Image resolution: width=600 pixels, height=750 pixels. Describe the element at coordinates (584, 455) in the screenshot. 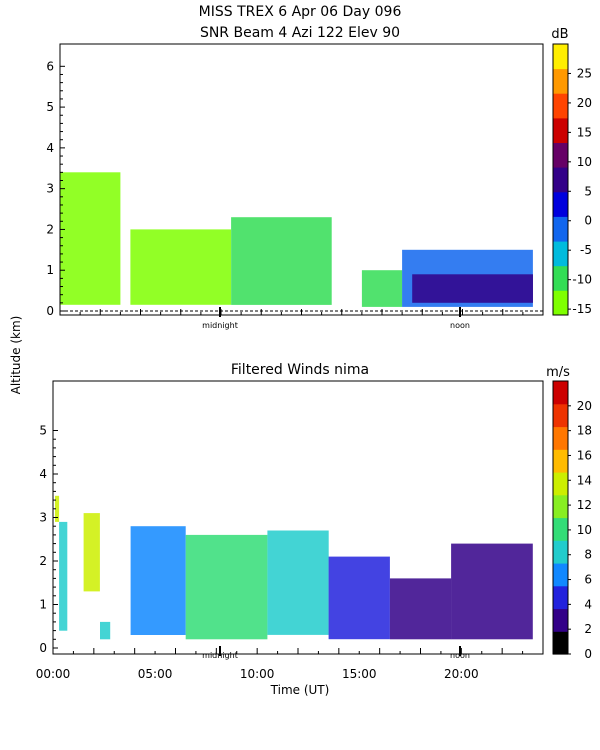

I see `colorbar-tick-label: 16` at that location.